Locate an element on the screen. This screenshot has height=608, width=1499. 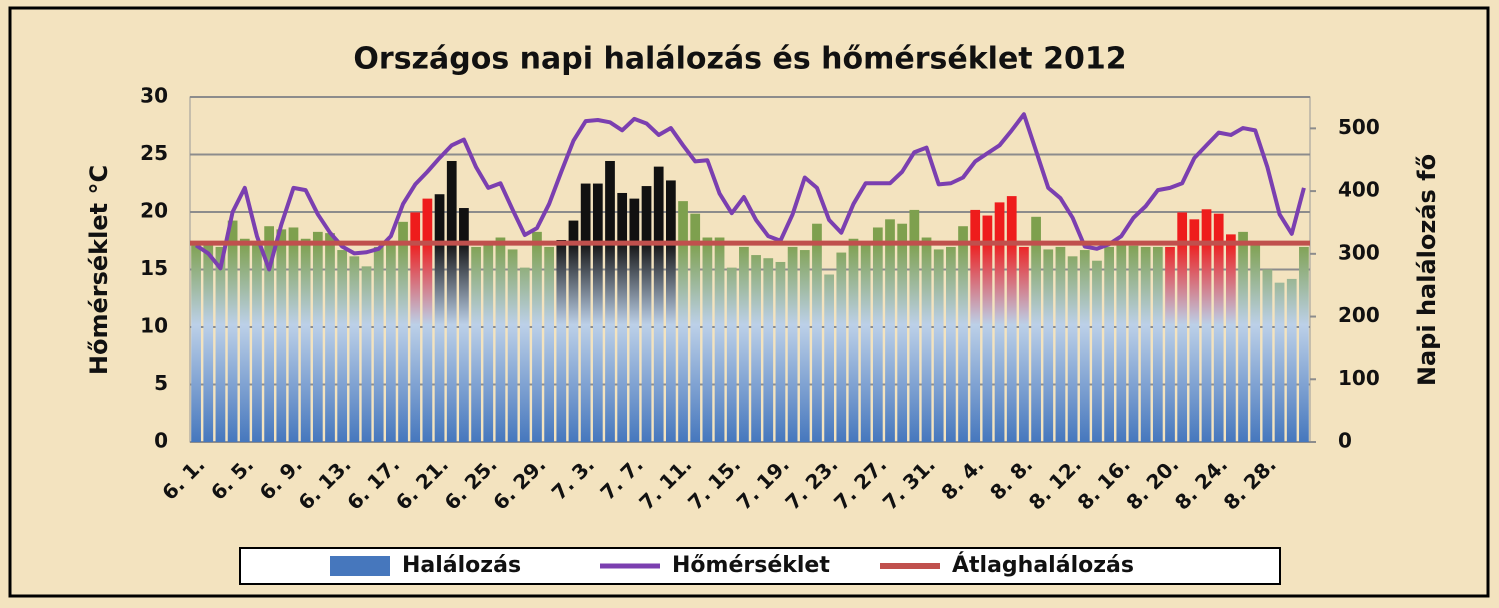
y-tick-label: 15 is located at coordinates (154, 268).